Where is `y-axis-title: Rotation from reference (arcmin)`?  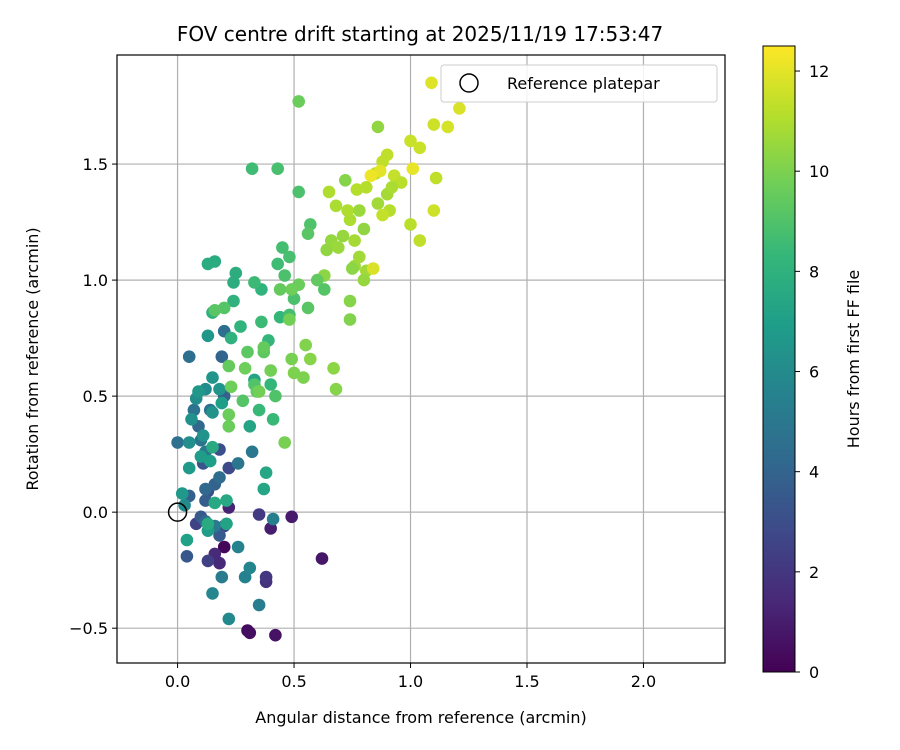 y-axis-title: Rotation from reference (arcmin) is located at coordinates (32, 358).